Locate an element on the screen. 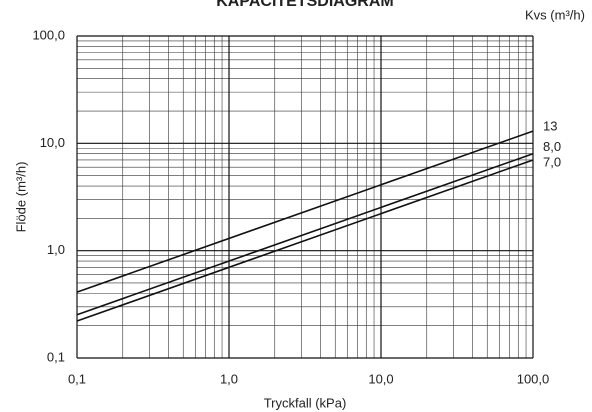 The width and height of the screenshot is (592, 412). x-tick-label: 0,1 is located at coordinates (77, 378).